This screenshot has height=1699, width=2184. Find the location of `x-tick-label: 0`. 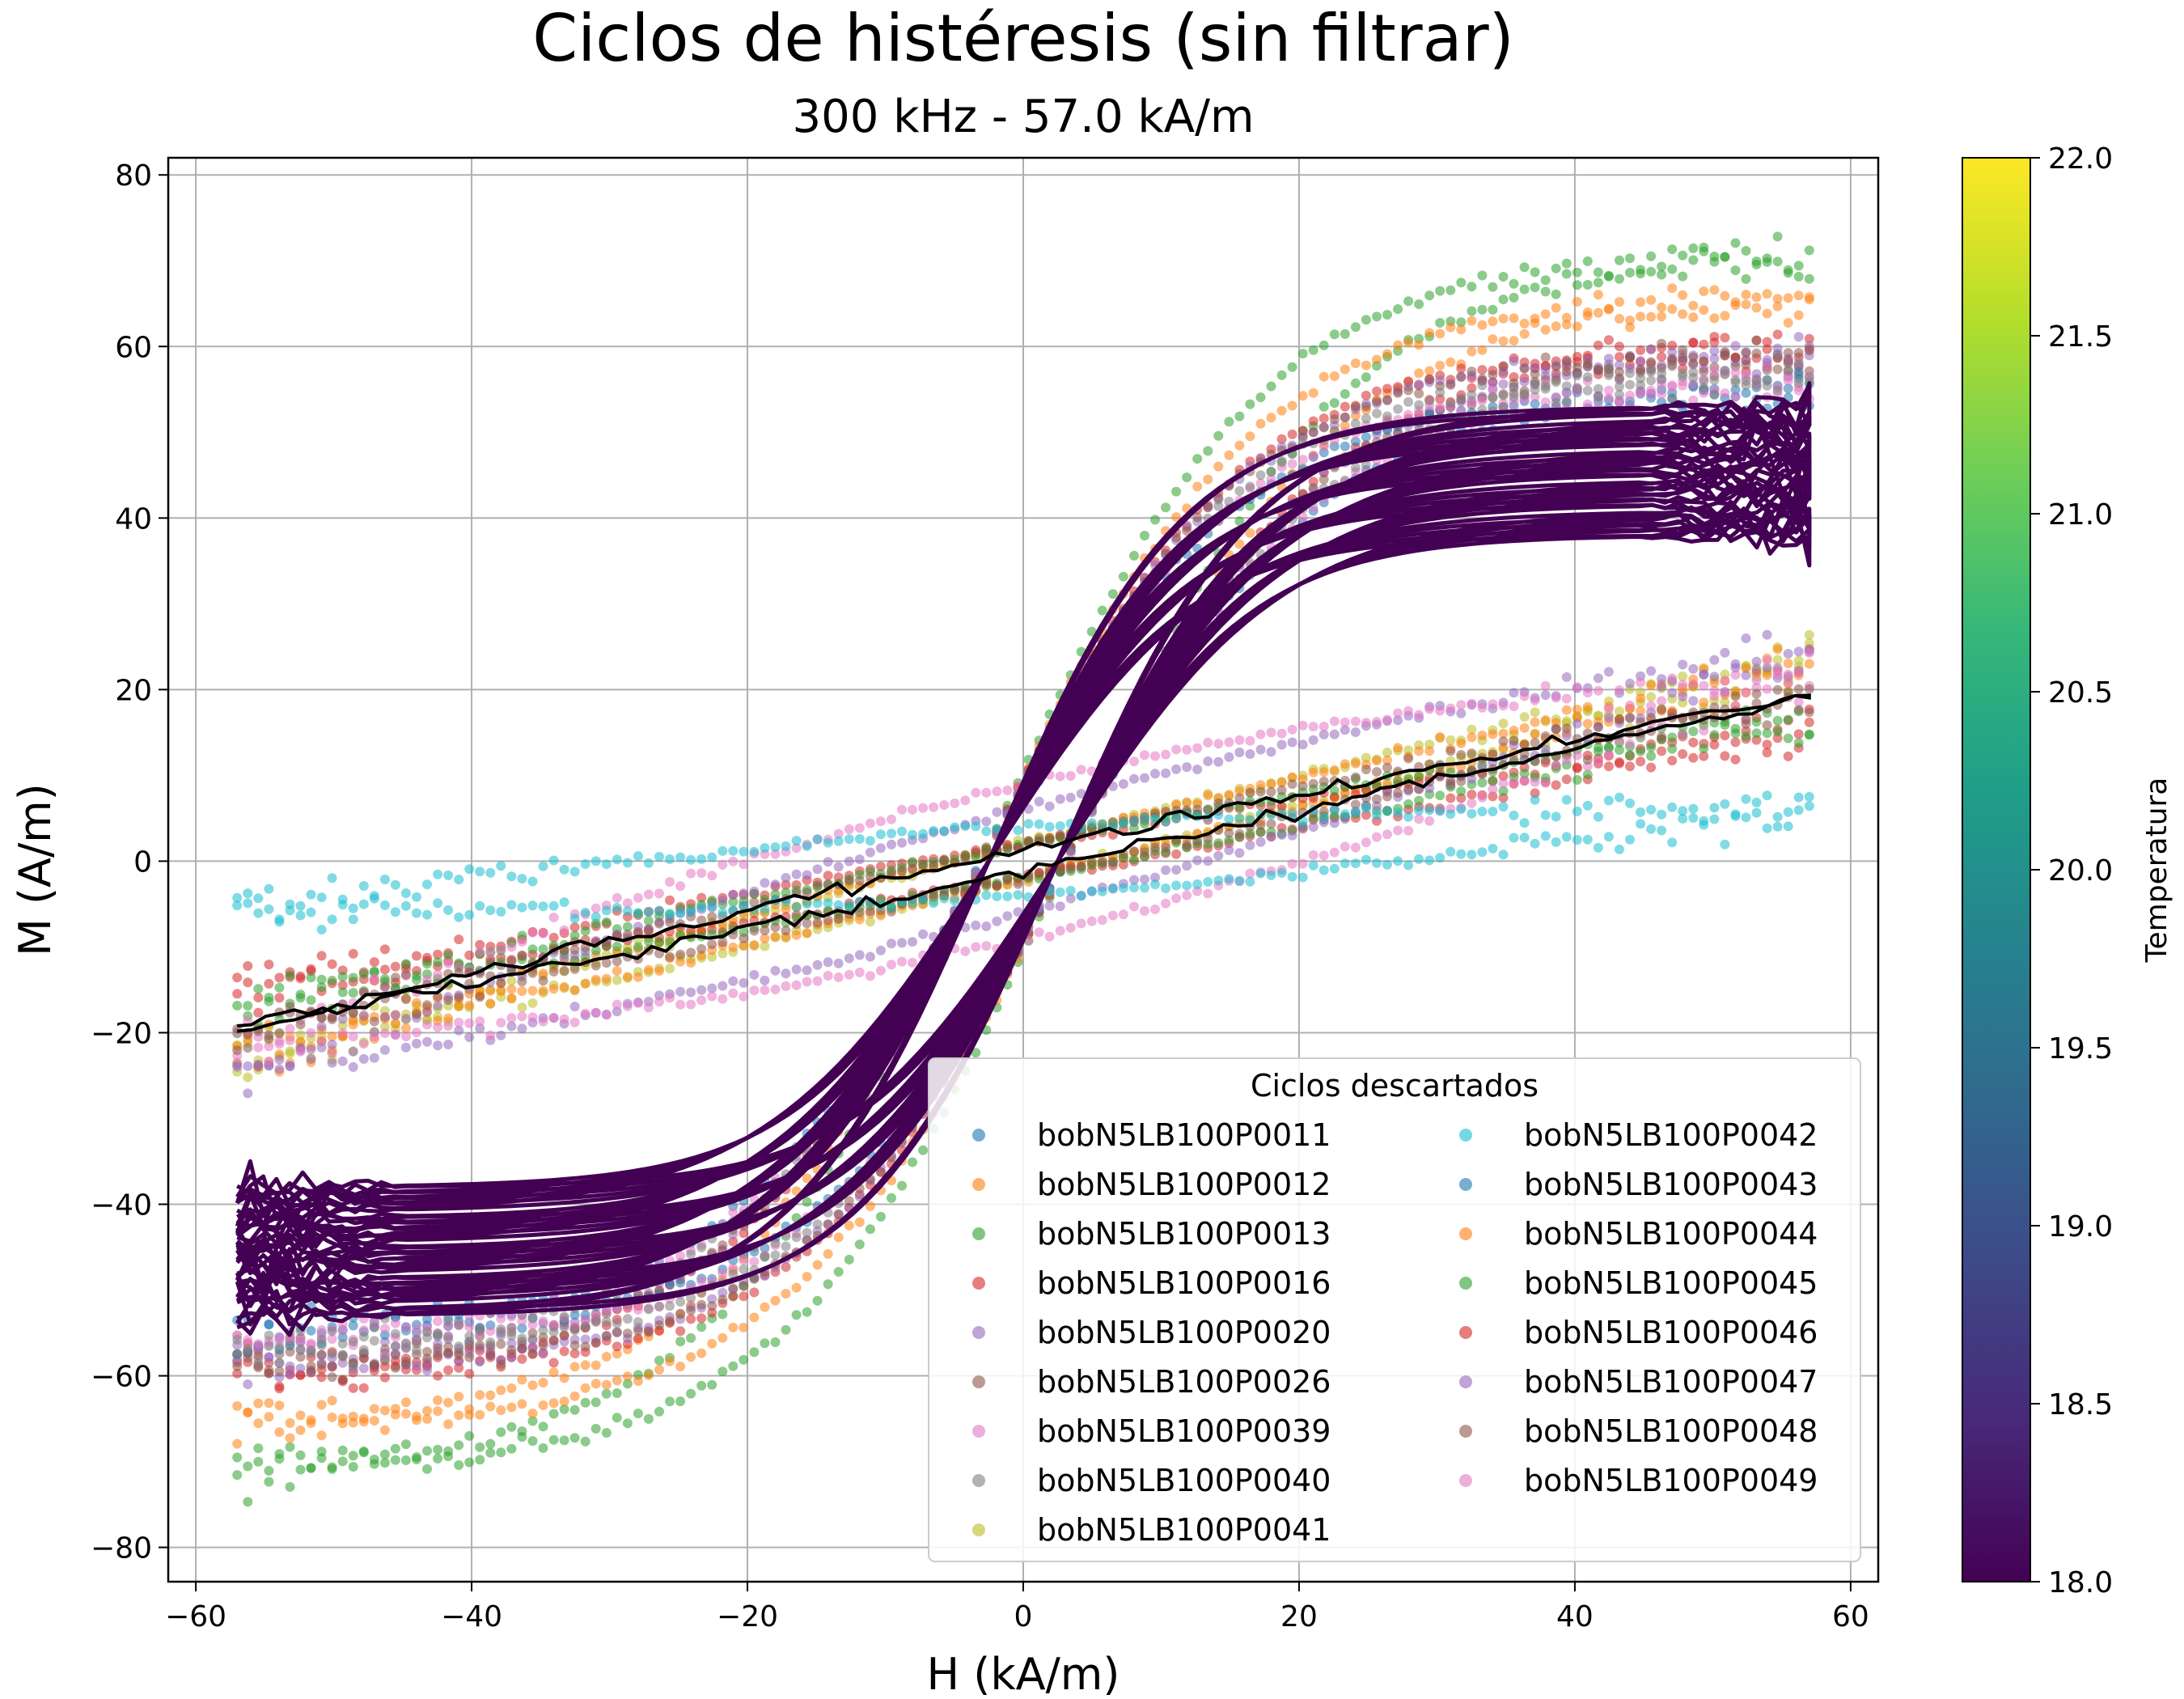

x-tick-label: 0 is located at coordinates (1023, 1616).